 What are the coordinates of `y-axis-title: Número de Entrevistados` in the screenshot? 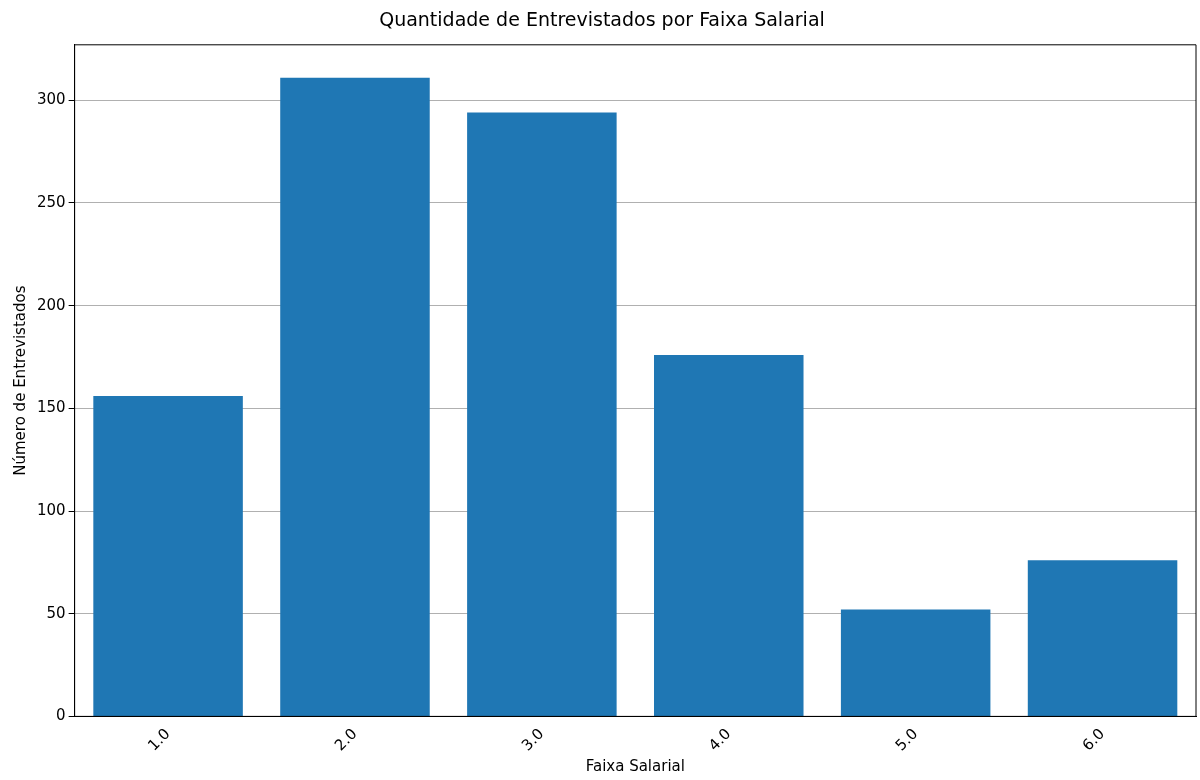 It's located at (19, 380).